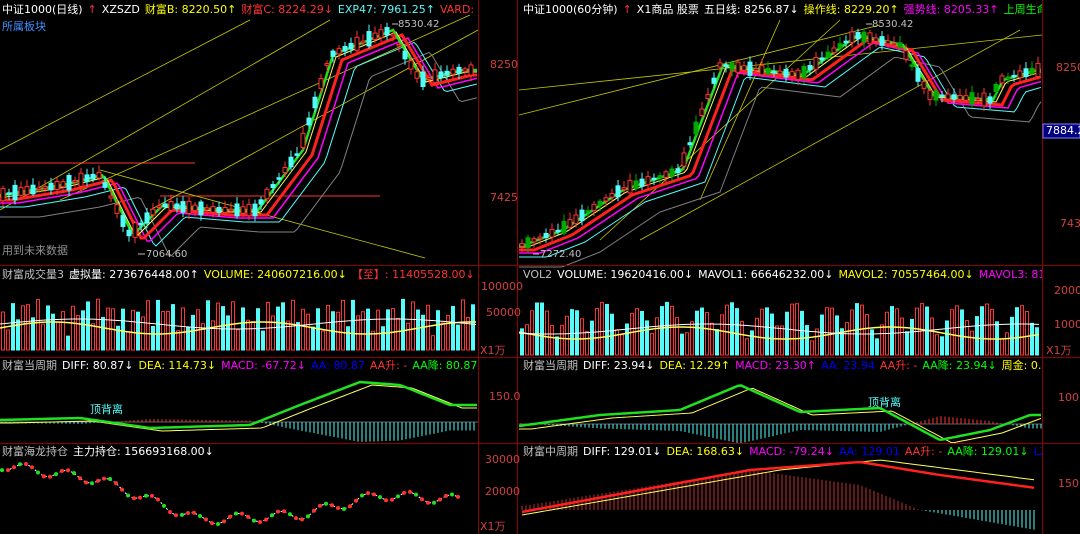  Describe the element at coordinates (1067, 290) in the screenshot. I see `axis-label: 2000` at that location.